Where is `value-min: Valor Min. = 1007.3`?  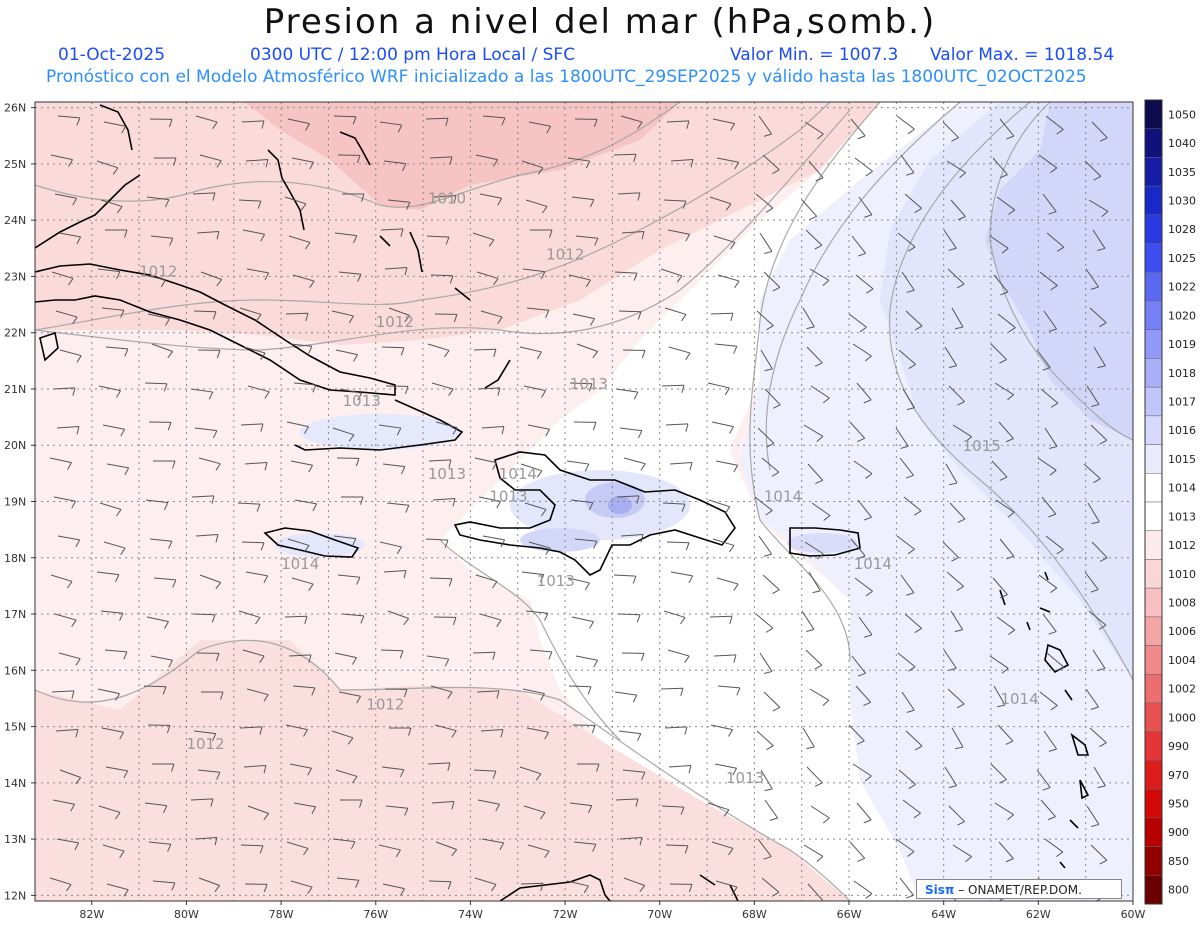 value-min: Valor Min. = 1007.3 is located at coordinates (814, 55).